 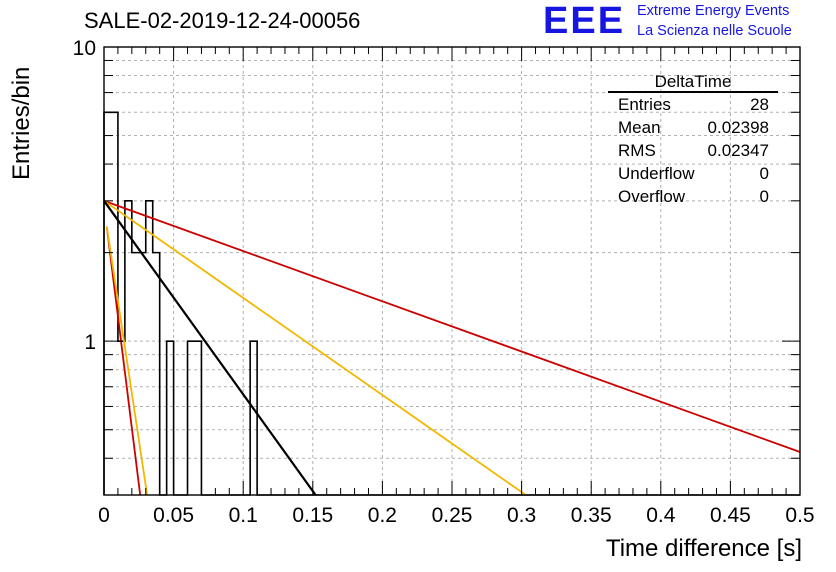 I want to click on x-tick-label: 0.5, so click(x=799, y=515).